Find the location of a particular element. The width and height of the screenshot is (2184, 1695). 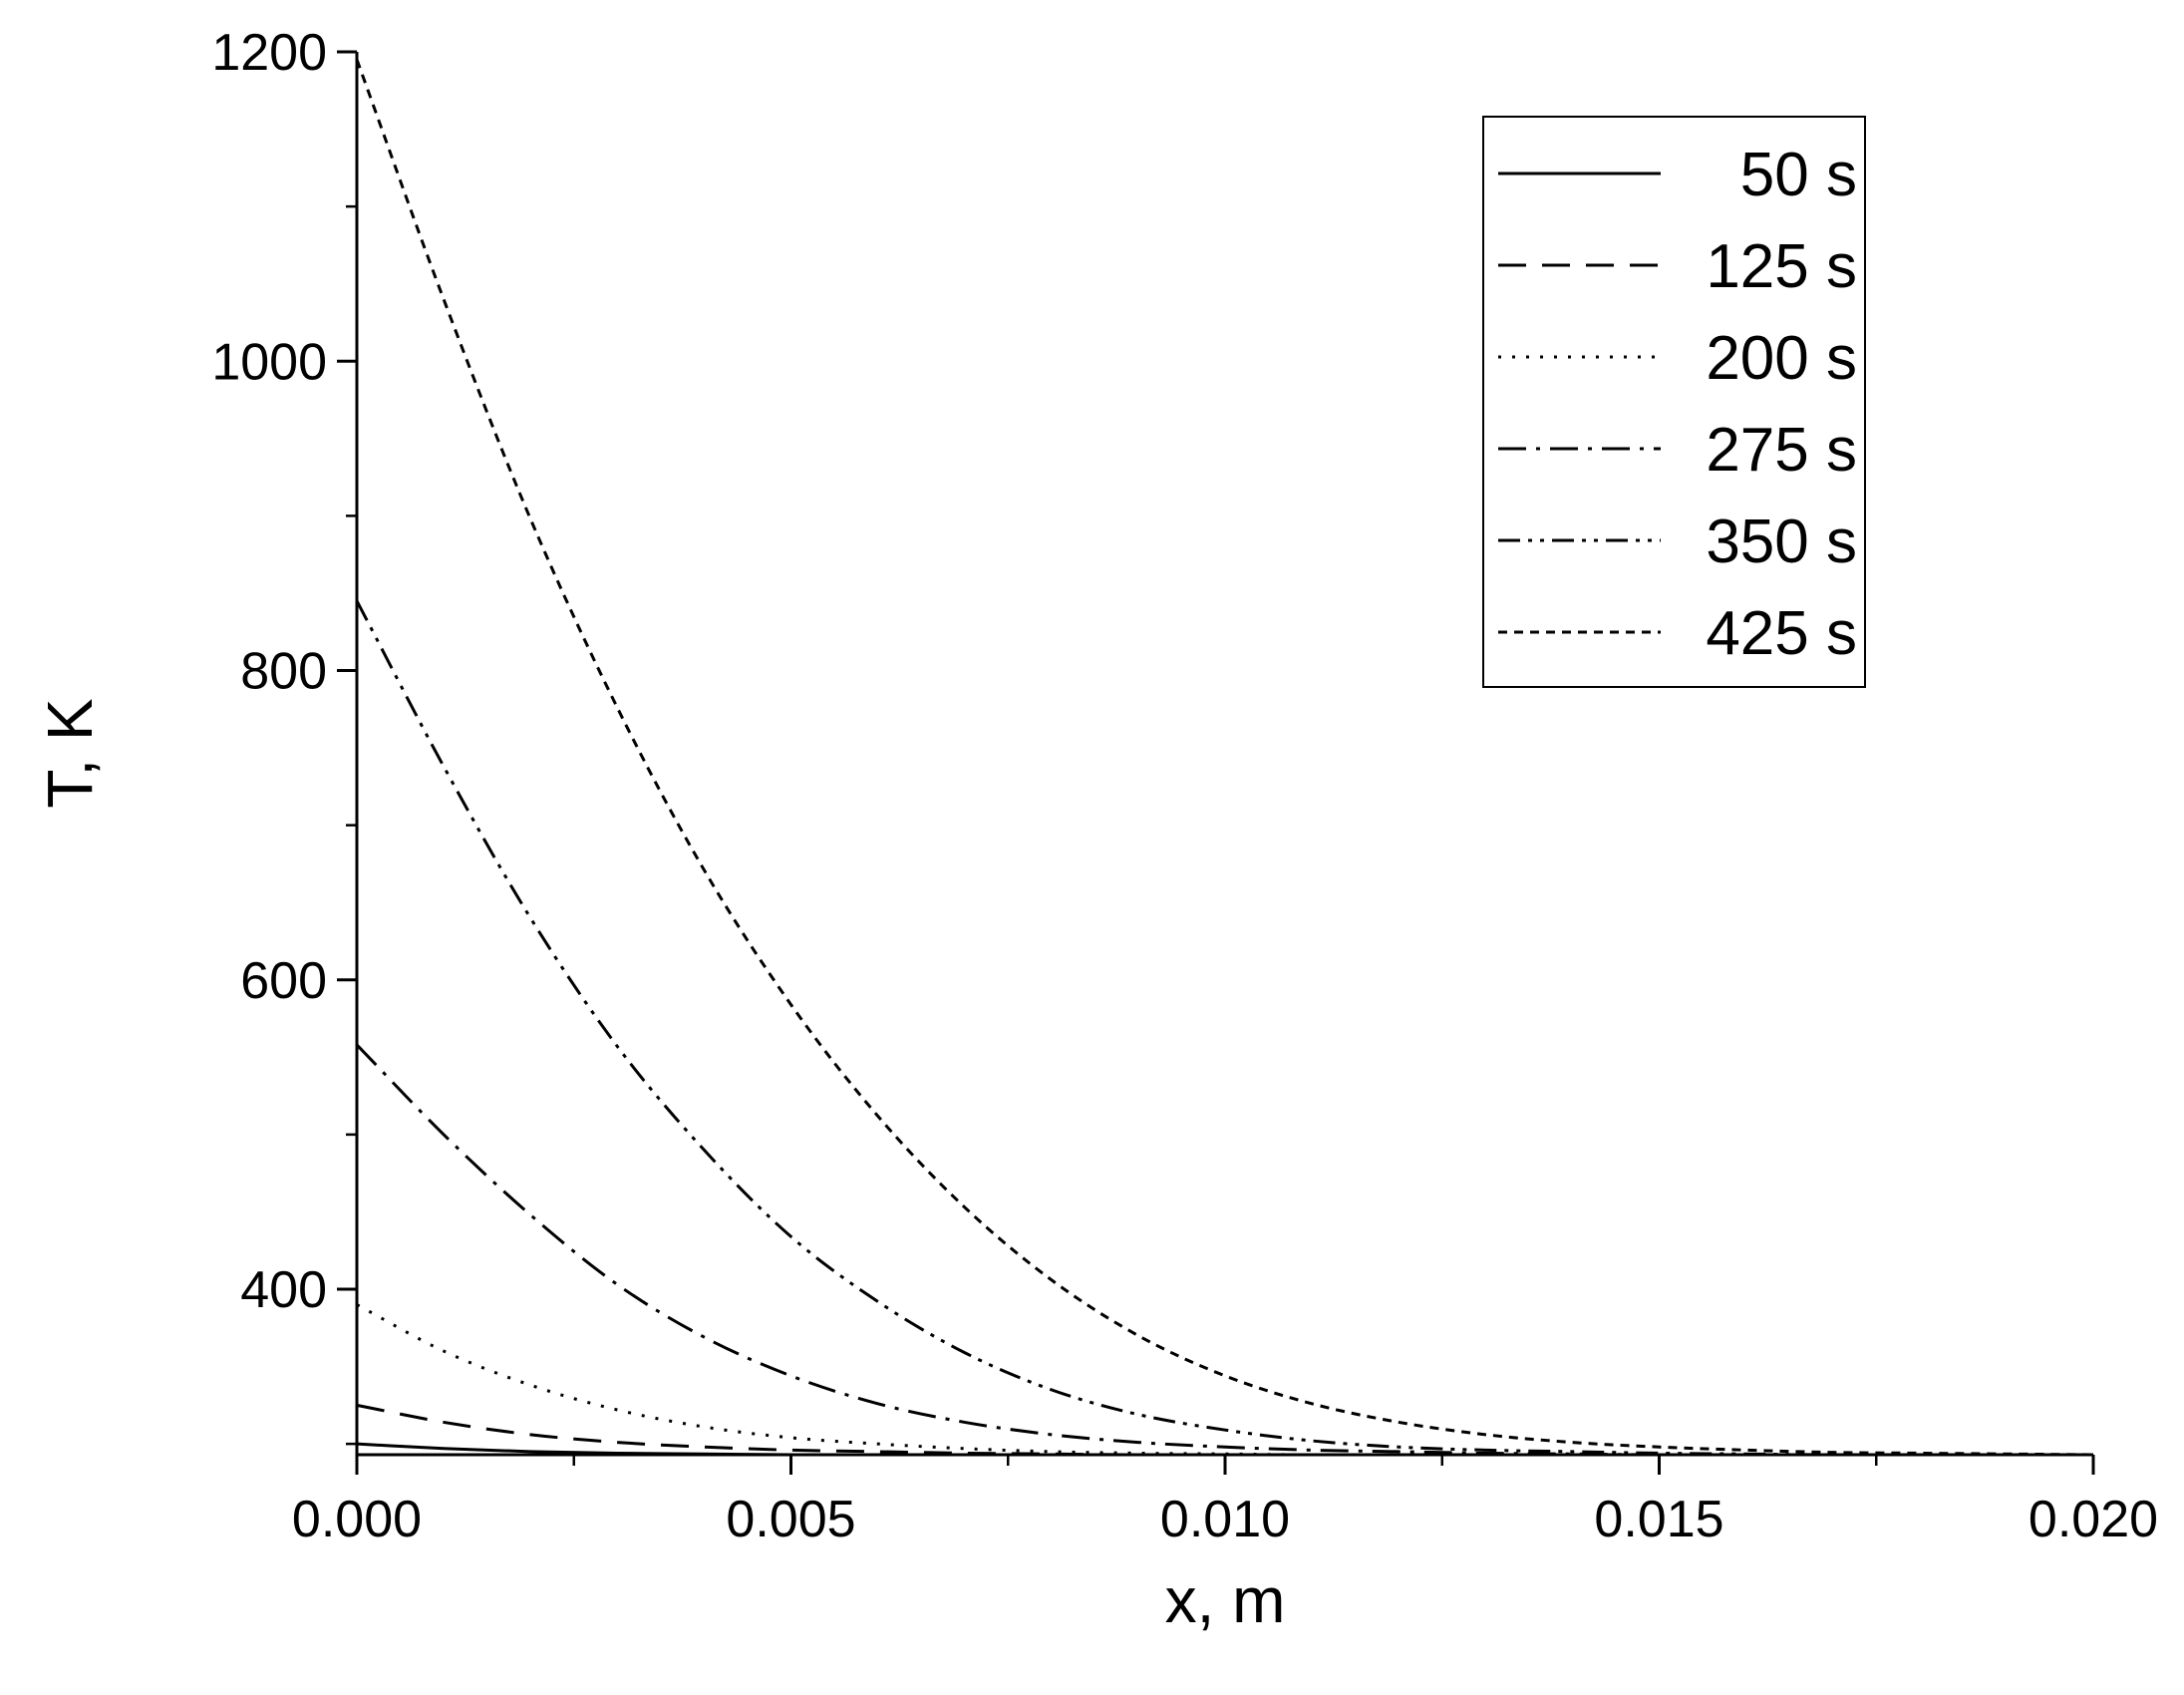

x-tick-label: 0.005 is located at coordinates (790, 1519).